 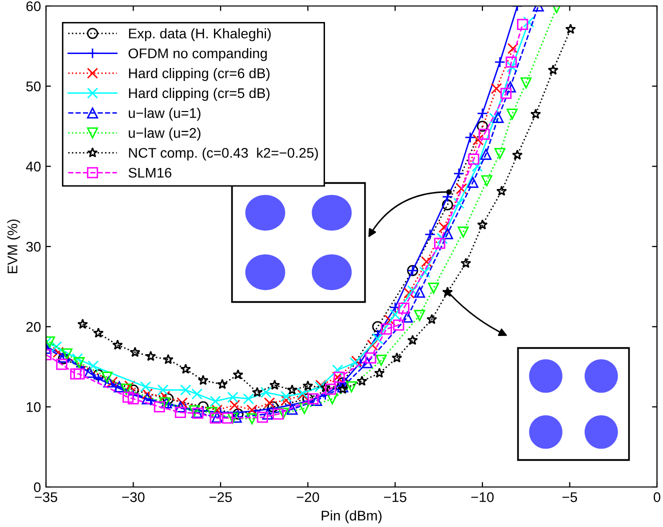 I want to click on y-tick-label: 30, so click(x=33, y=247).